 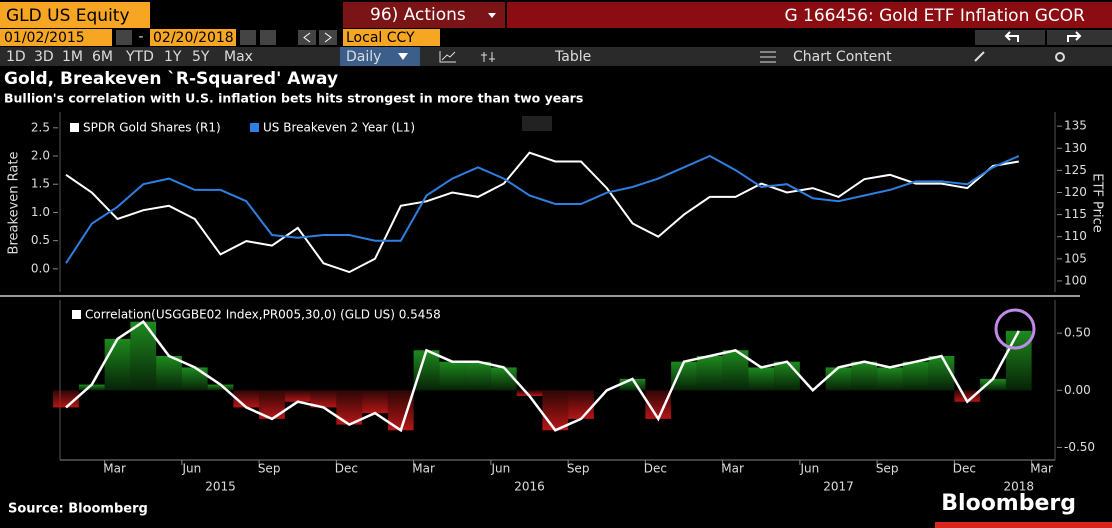 What do you see at coordinates (1075, 236) in the screenshot?
I see `y2-tick-label: 110` at bounding box center [1075, 236].